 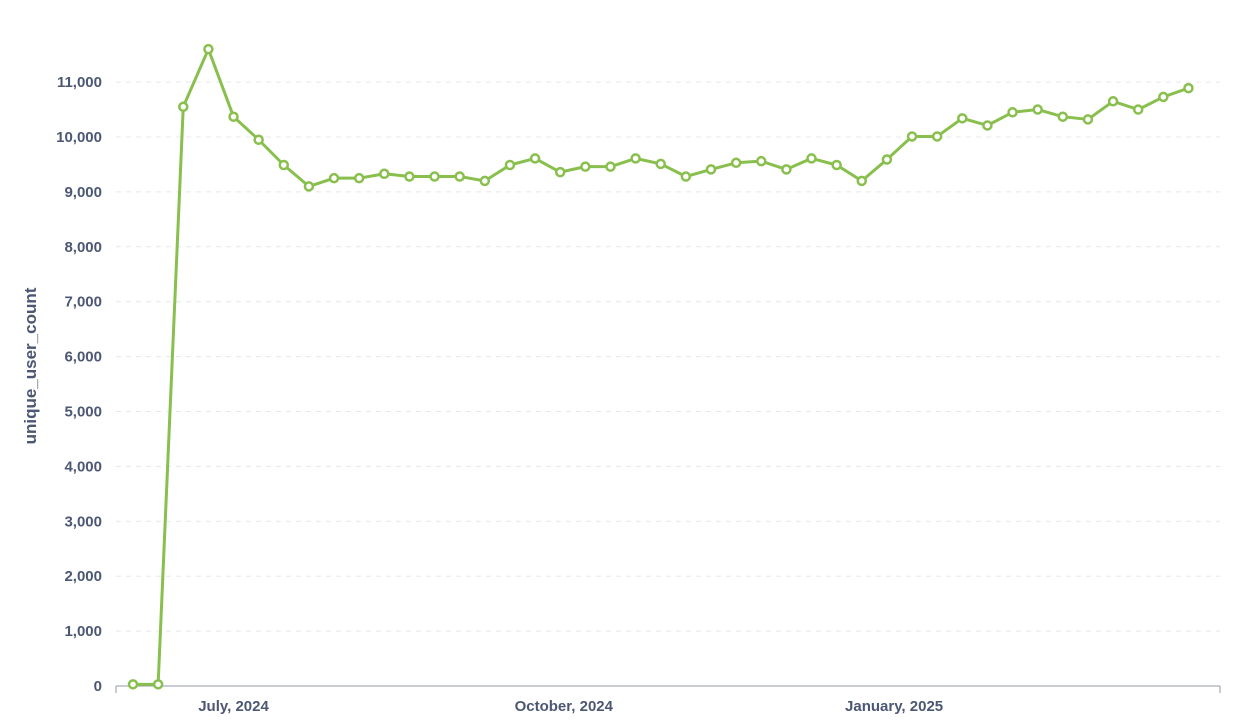 I want to click on y-tick-label: 1,000, so click(x=83, y=631).